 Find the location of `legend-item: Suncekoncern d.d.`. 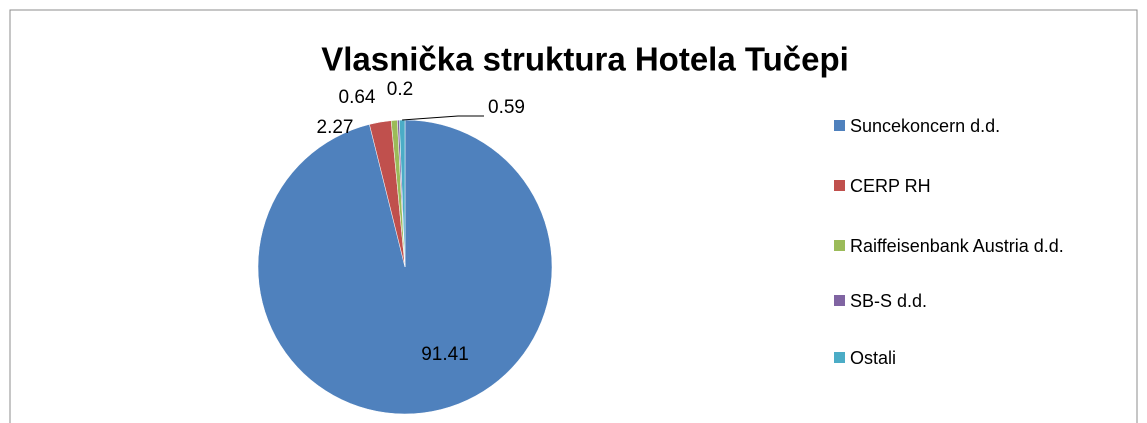

legend-item: Suncekoncern d.d. is located at coordinates (965, 126).